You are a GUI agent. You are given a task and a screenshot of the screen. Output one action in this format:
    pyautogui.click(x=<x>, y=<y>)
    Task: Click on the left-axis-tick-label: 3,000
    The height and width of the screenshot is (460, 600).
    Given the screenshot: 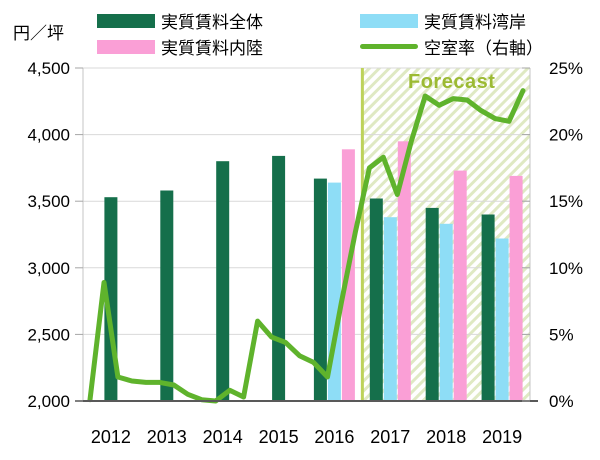 What is the action you would take?
    pyautogui.click(x=48, y=268)
    